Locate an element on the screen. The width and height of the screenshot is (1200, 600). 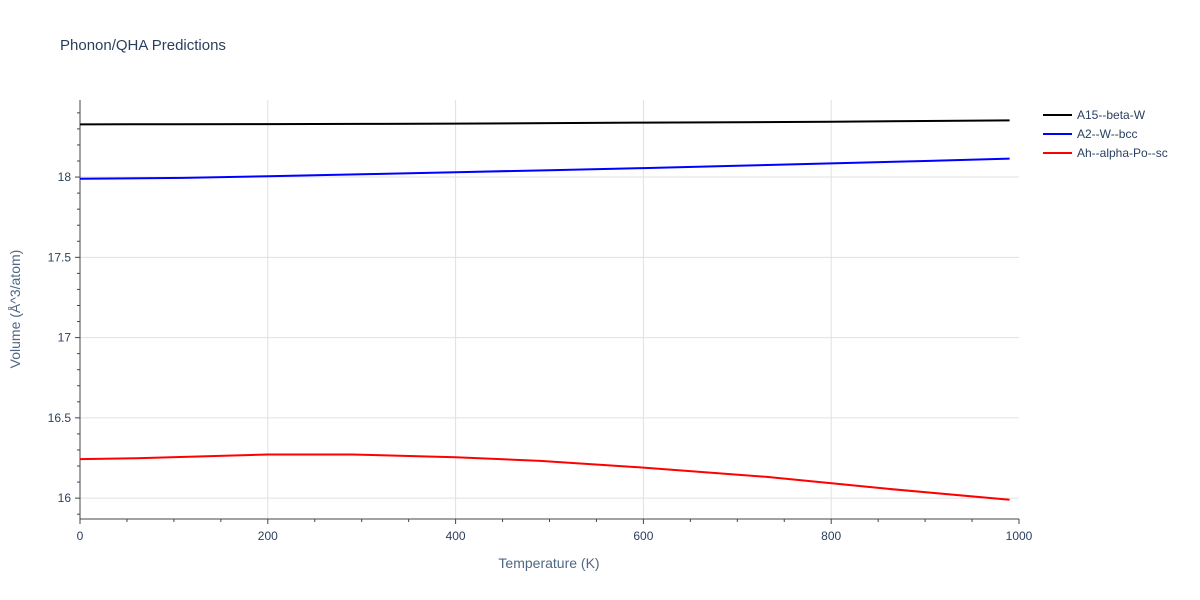
x-axis-title: Temperature (K) is located at coordinates (548, 563).